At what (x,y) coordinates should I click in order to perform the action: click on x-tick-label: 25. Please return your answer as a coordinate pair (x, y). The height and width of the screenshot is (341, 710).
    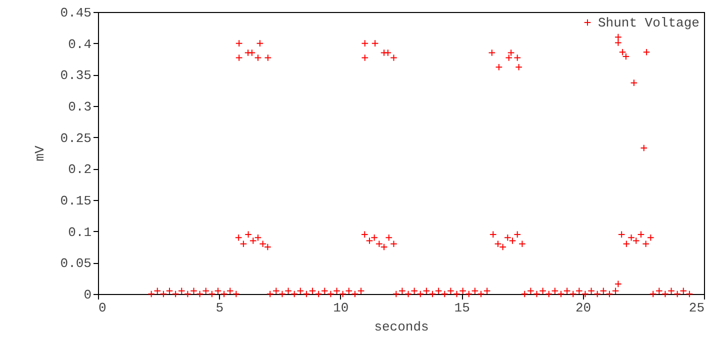
    Looking at the image, I should click on (696, 308).